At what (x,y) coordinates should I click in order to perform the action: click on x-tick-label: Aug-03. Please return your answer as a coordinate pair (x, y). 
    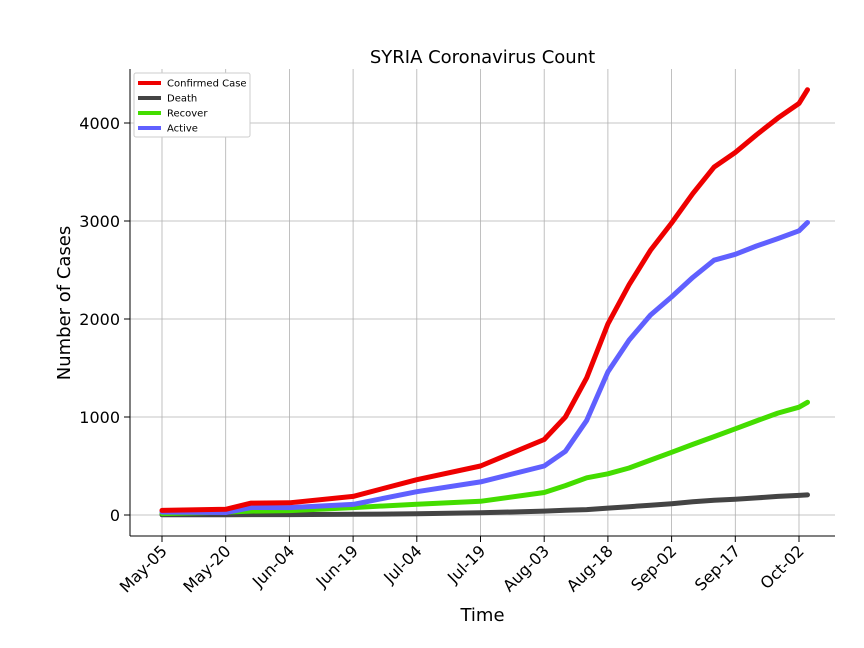
    Looking at the image, I should click on (526, 568).